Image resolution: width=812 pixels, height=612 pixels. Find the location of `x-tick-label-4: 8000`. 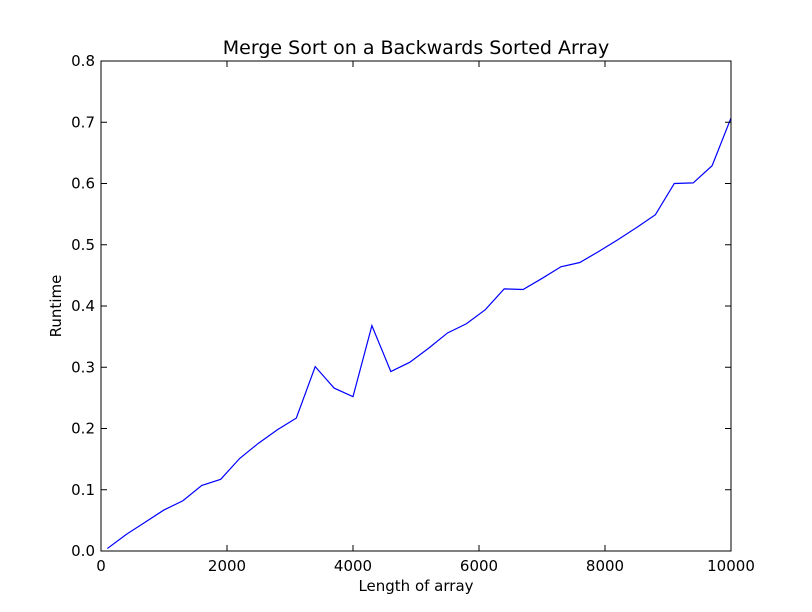

x-tick-label-4: 8000 is located at coordinates (605, 566).